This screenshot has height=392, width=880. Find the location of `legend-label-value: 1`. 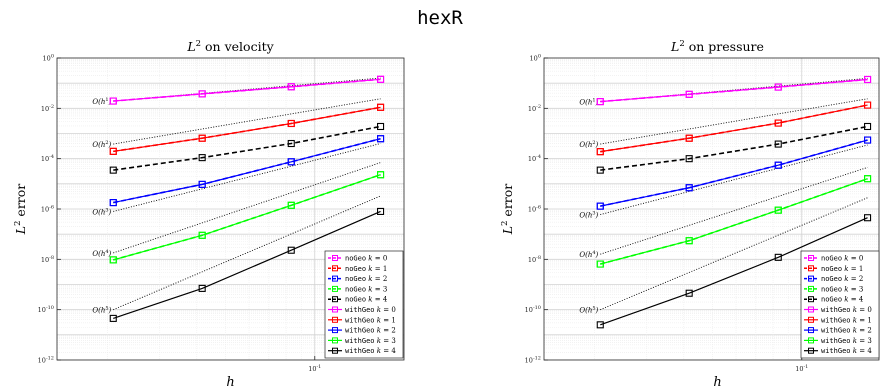

legend-label-value: 1 is located at coordinates (869, 320).